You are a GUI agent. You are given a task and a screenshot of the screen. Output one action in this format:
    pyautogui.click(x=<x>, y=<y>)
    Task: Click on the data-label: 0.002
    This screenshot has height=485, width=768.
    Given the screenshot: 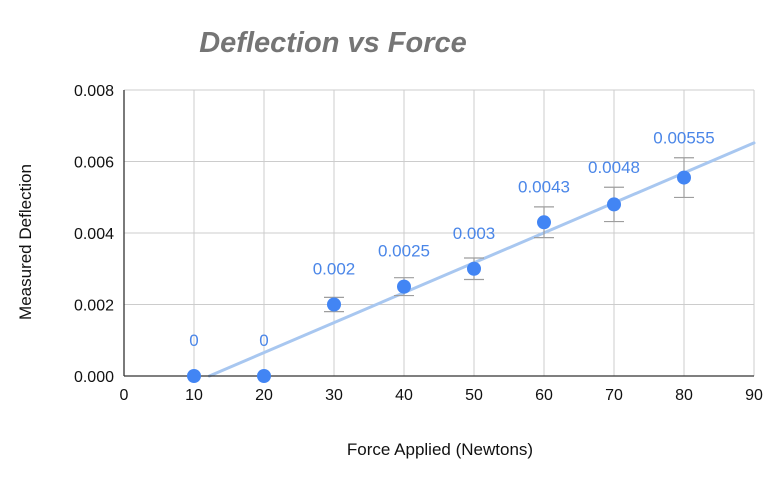 What is the action you would take?
    pyautogui.click(x=334, y=269)
    